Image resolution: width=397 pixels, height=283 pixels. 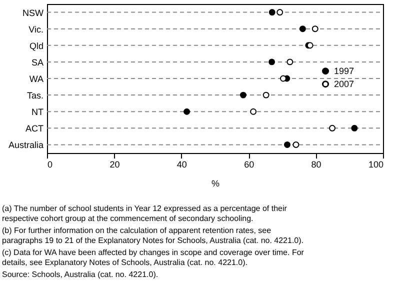 I want to click on source-note: Source: Schools, Australia (cat. no. 4221.0)., so click(x=80, y=274).